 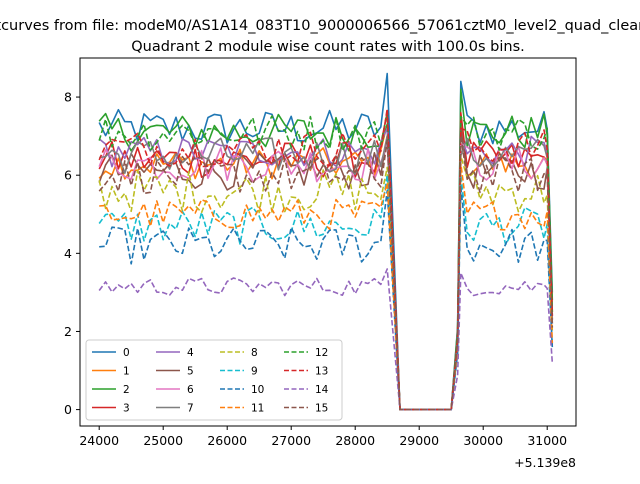 What do you see at coordinates (321, 372) in the screenshot?
I see `legend-label-13: 13` at bounding box center [321, 372].